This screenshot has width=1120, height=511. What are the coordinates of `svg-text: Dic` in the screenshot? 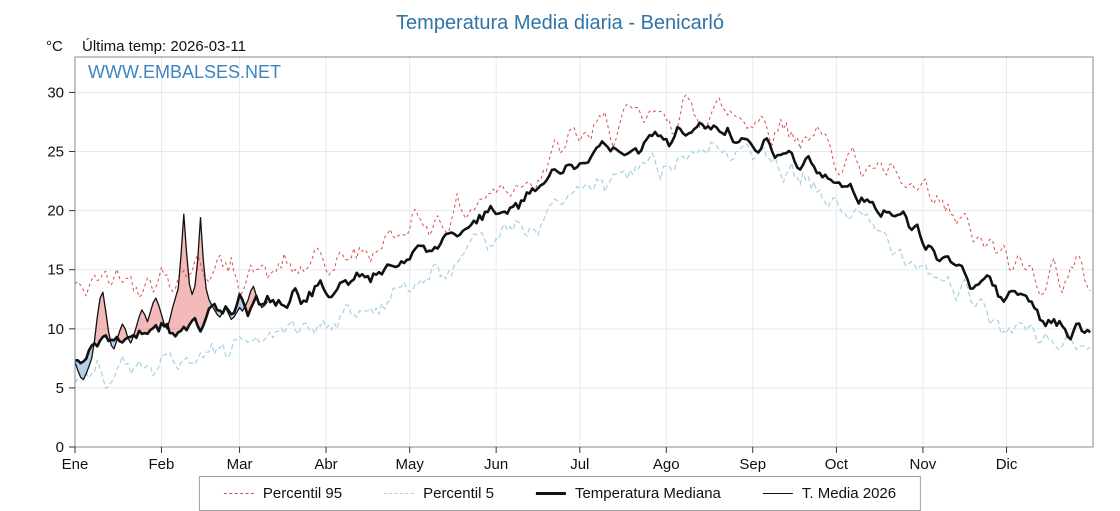 It's located at (1007, 464).